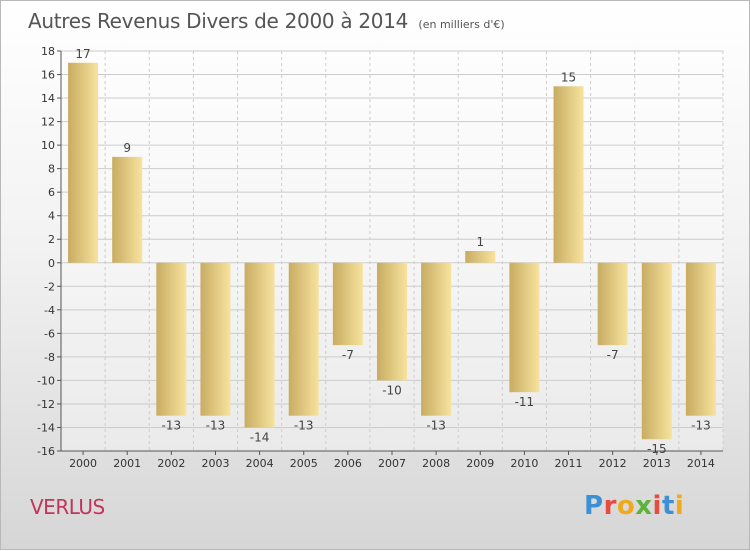 The image size is (750, 551). What do you see at coordinates (594, 506) in the screenshot?
I see `logo-letter: P` at bounding box center [594, 506].